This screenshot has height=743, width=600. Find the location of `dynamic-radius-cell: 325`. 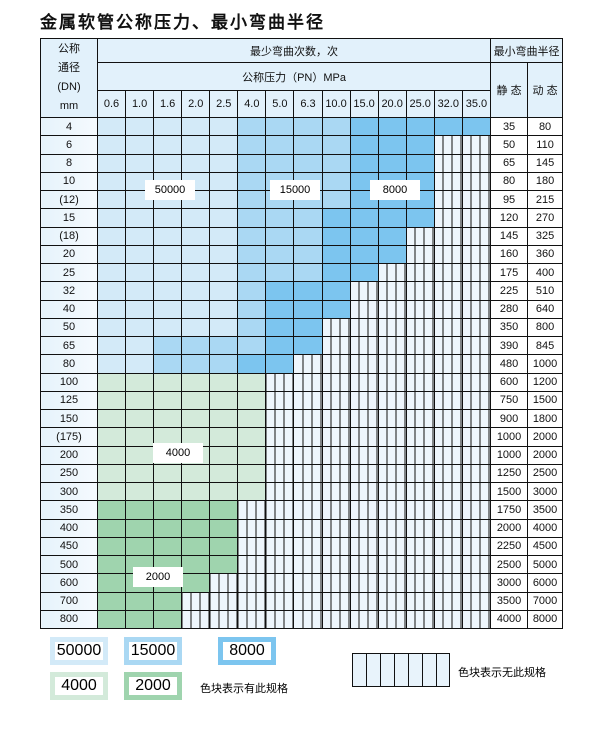

dynamic-radius-cell: 325 is located at coordinates (545, 236).